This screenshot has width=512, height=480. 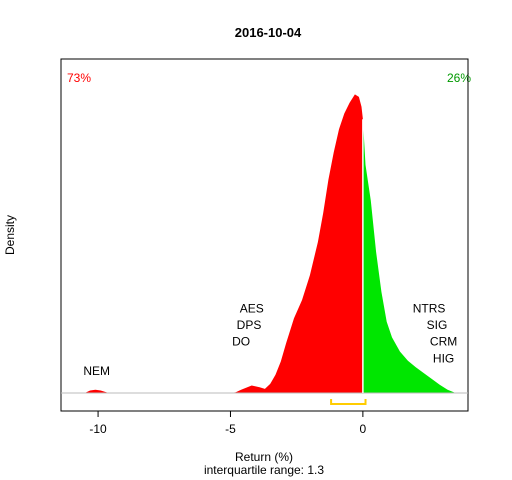 What do you see at coordinates (252, 309) in the screenshot?
I see `ticker-annotation: AES` at bounding box center [252, 309].